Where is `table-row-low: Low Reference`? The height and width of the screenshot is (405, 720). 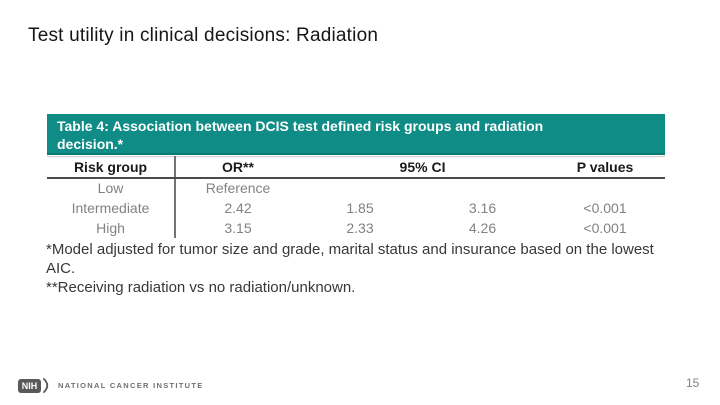 table-row-low: Low Reference is located at coordinates (356, 187).